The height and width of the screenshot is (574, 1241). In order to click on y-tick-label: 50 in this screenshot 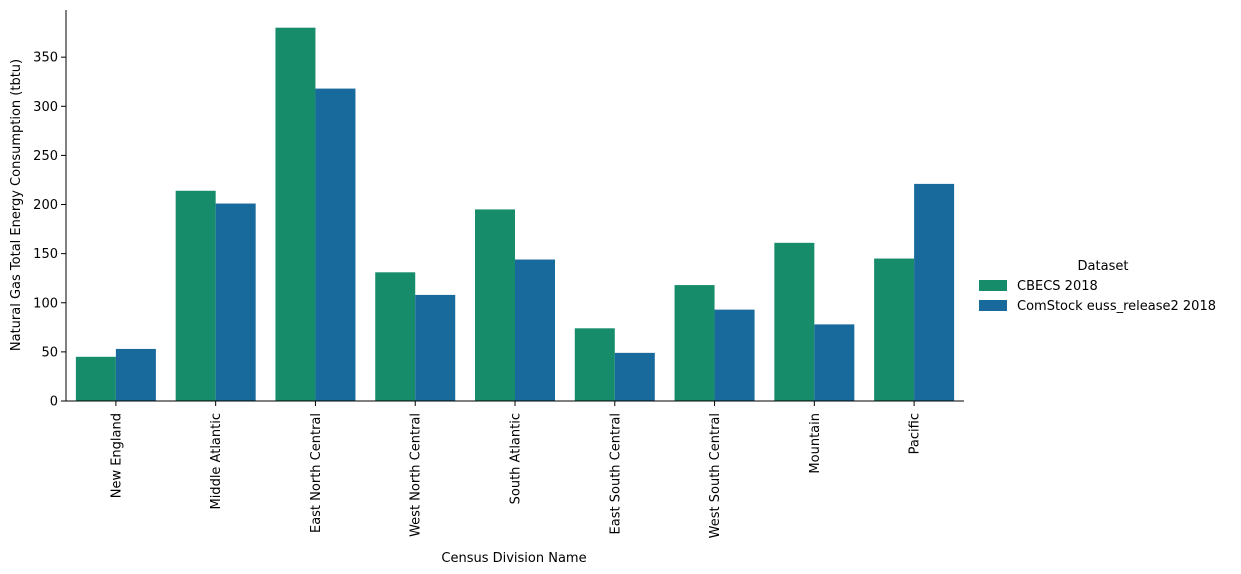, I will do `click(49, 352)`.